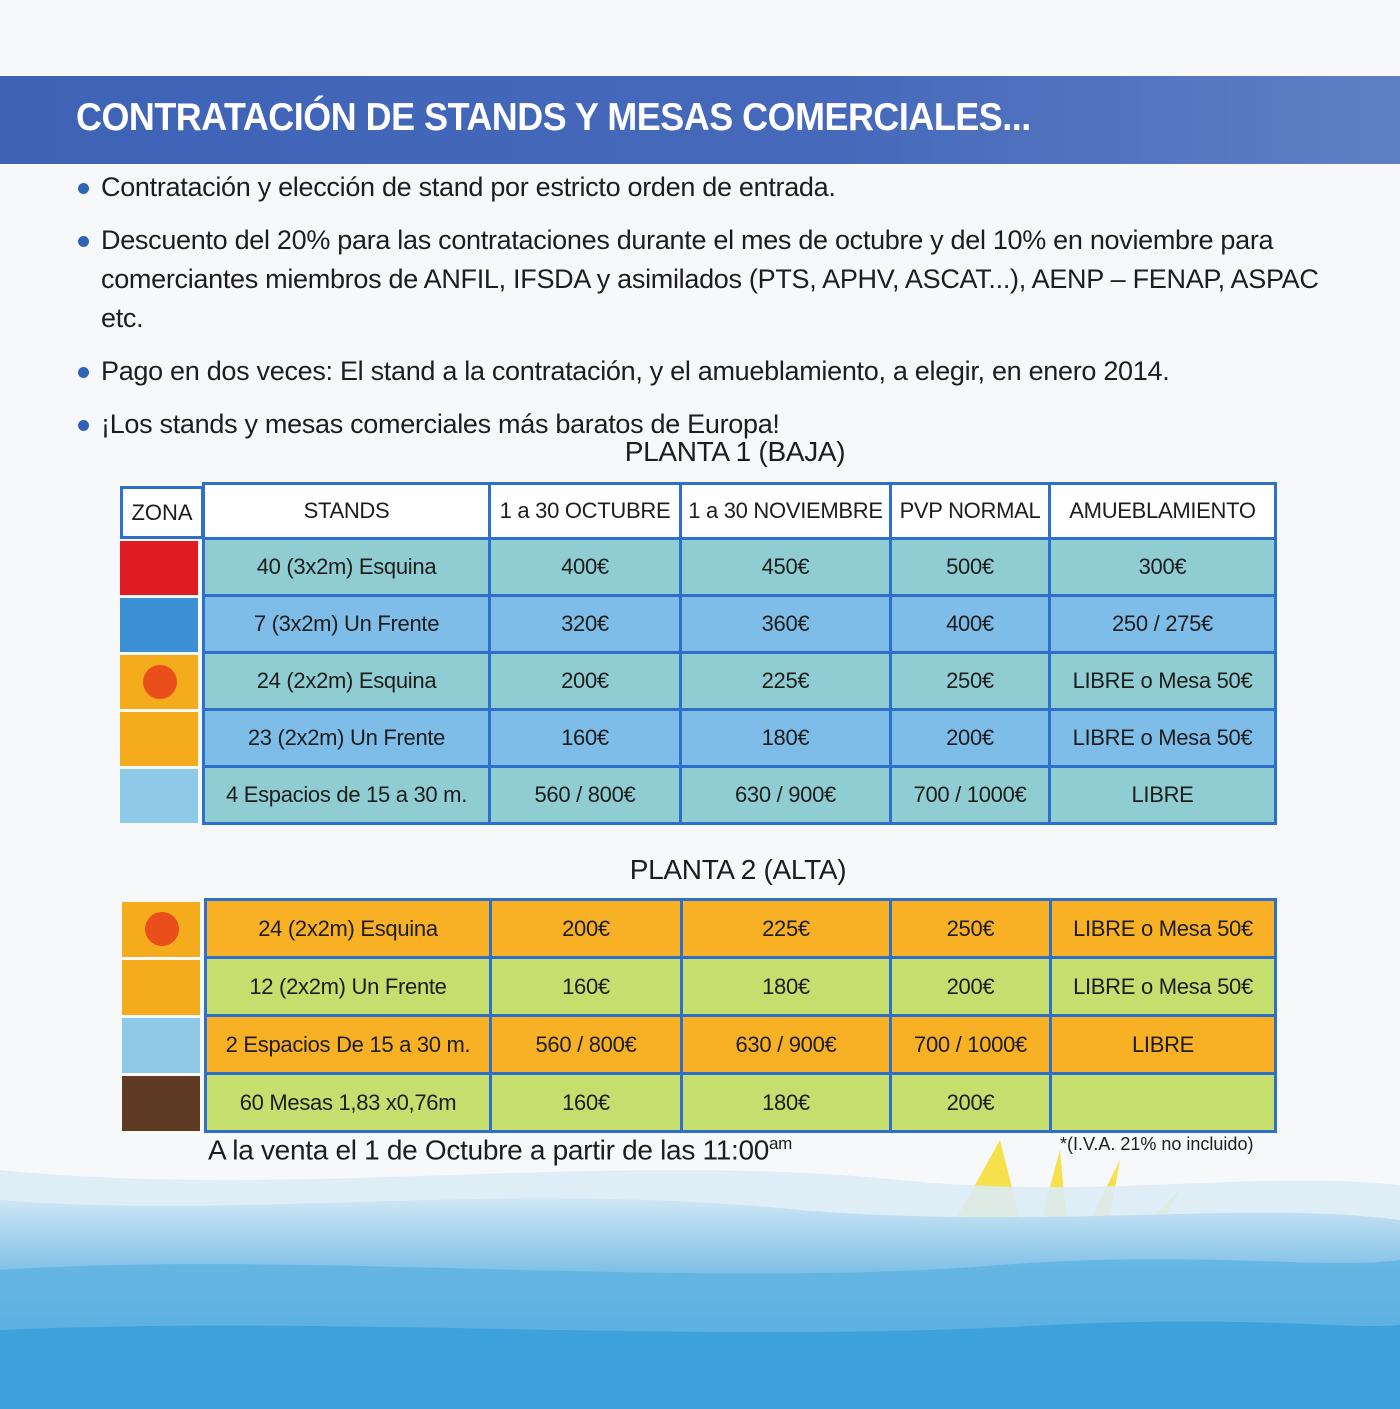  Describe the element at coordinates (970, 567) in the screenshot. I see `table-cell: 500€` at that location.